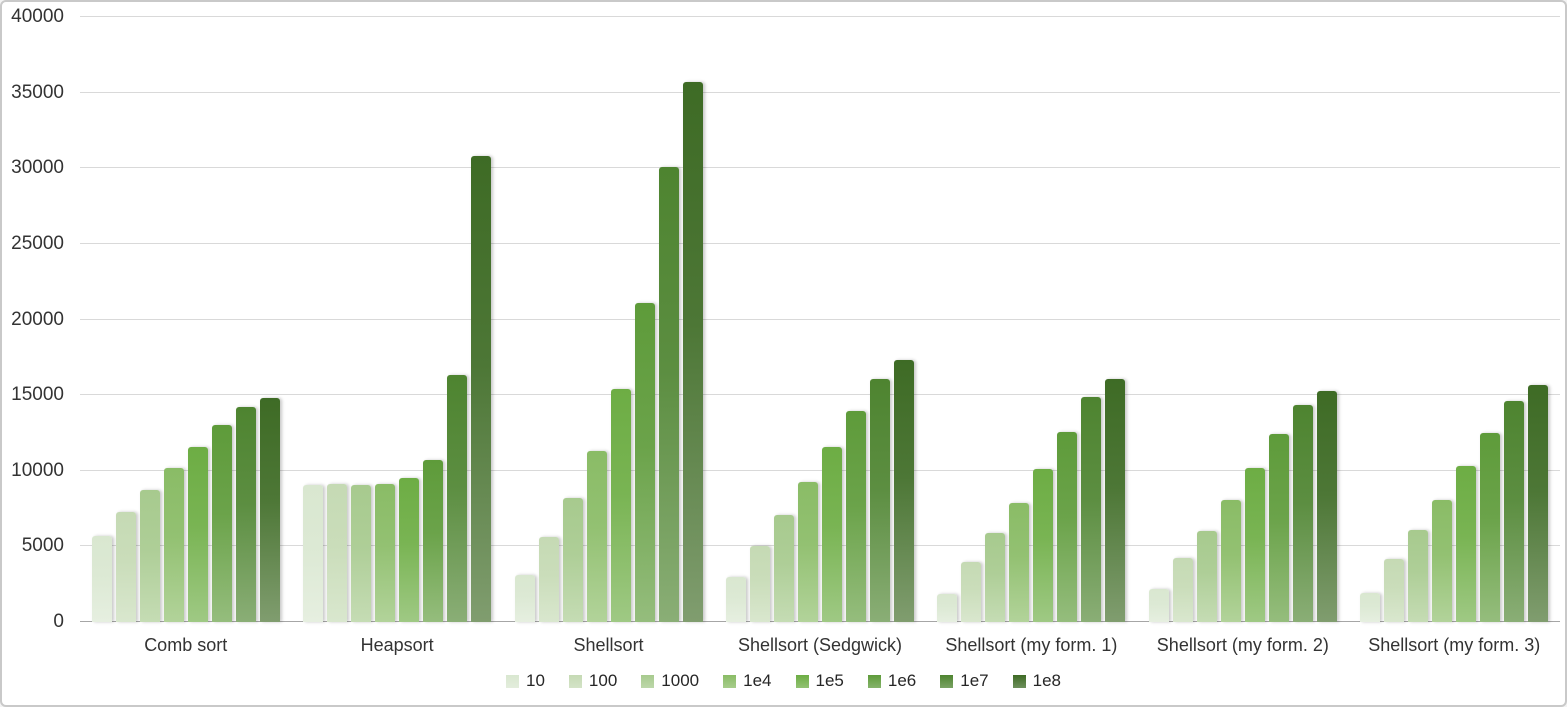 The width and height of the screenshot is (1567, 707). I want to click on y-tick-label: 25000, so click(37, 243).